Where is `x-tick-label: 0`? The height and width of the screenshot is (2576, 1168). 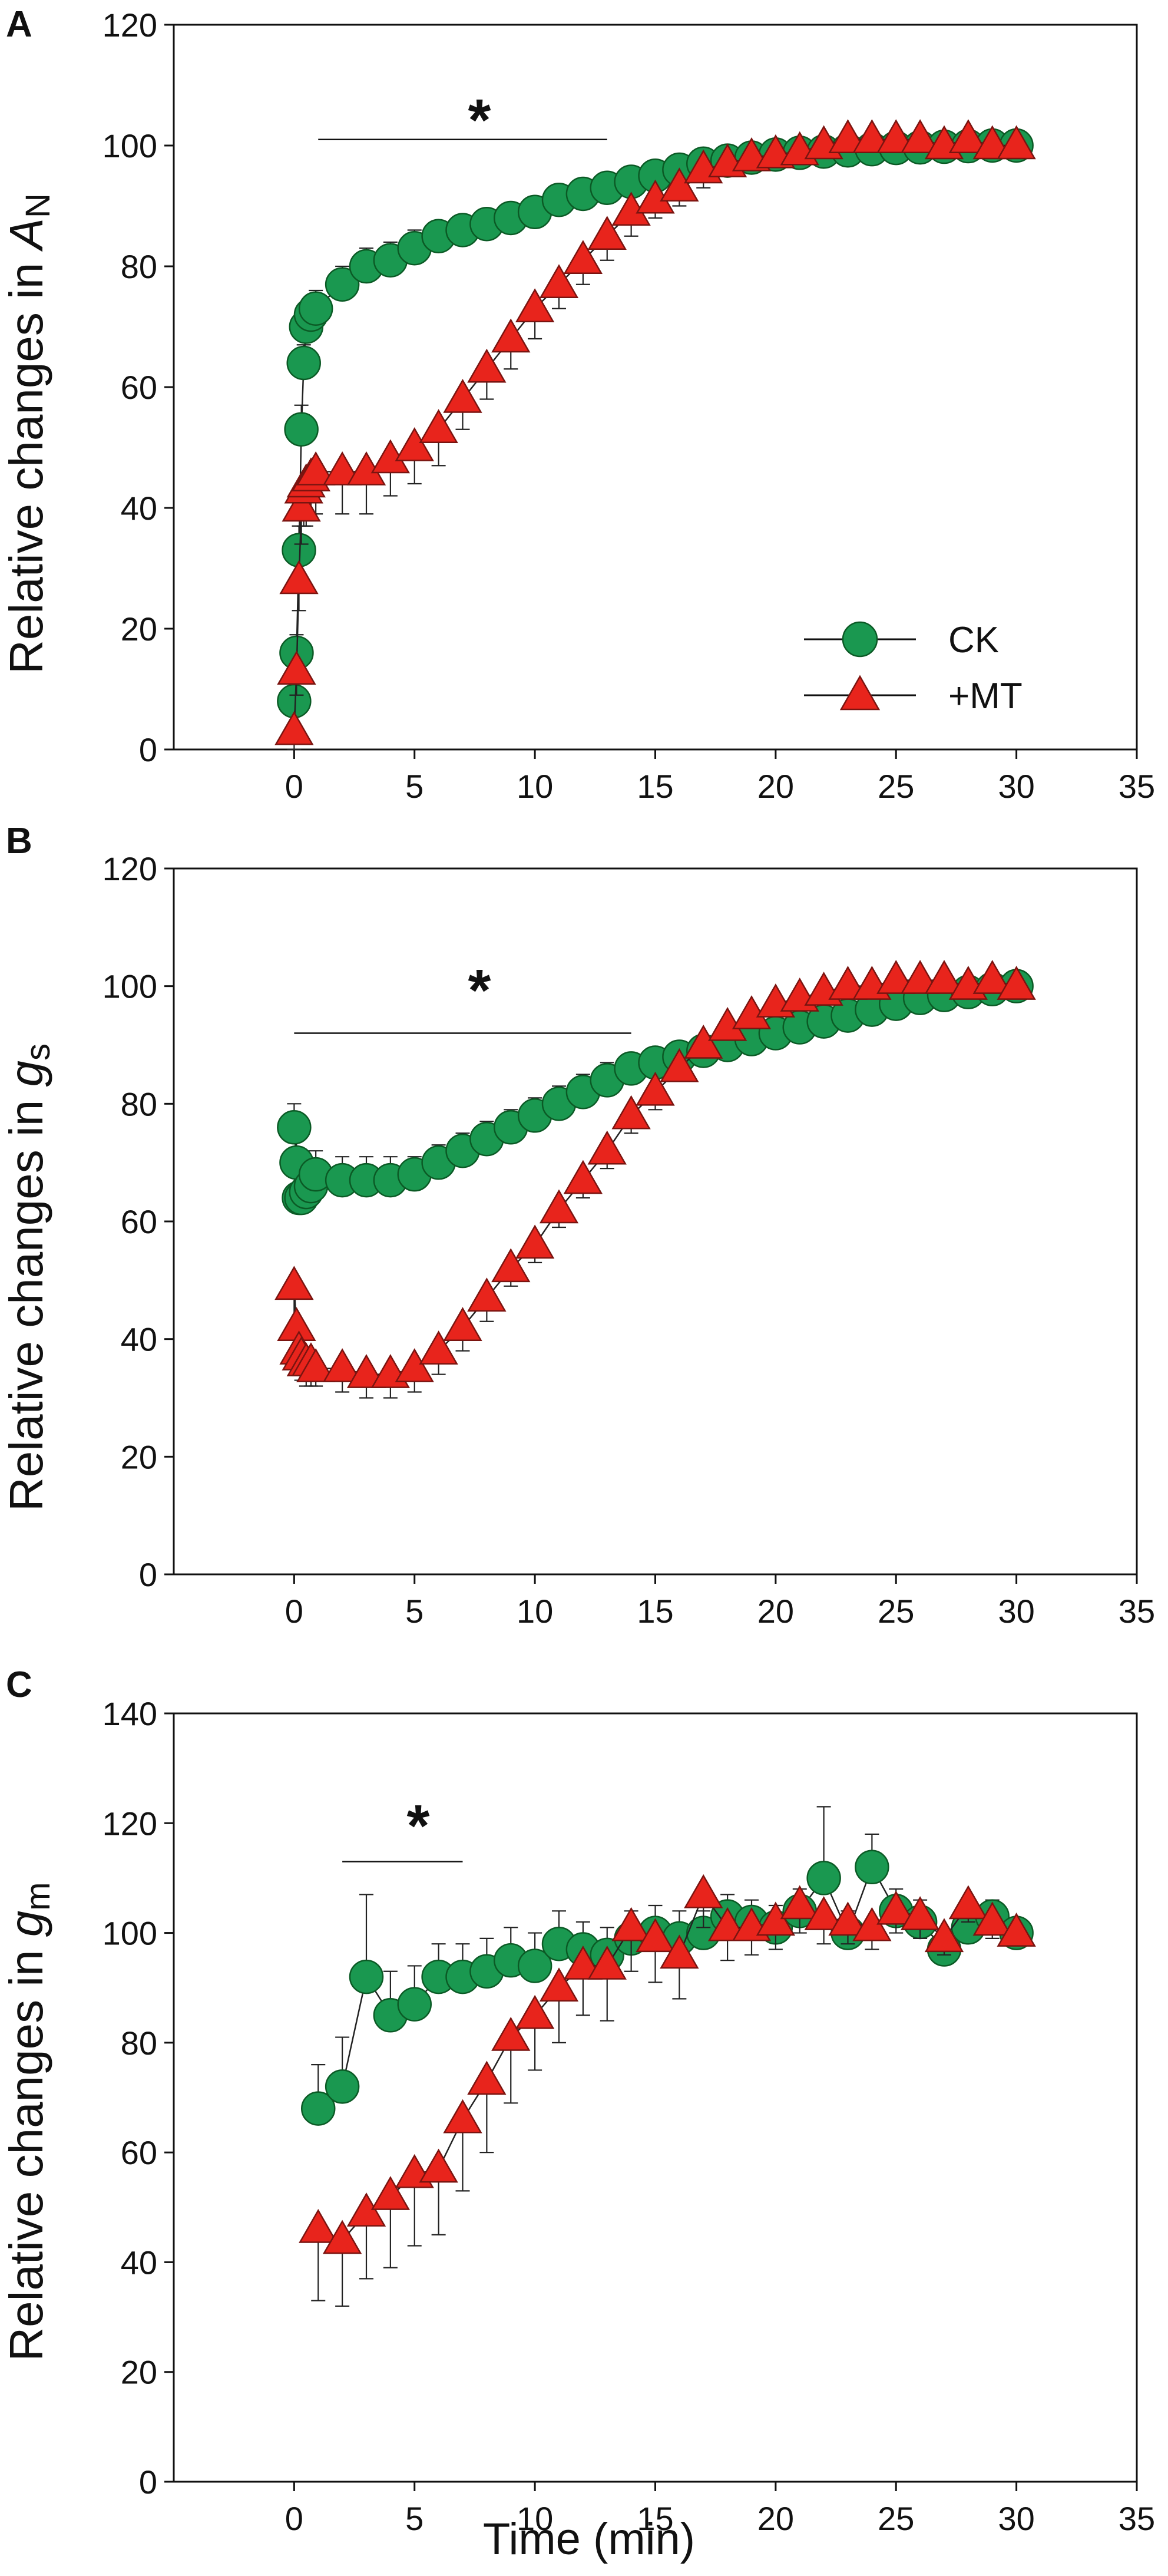
x-tick-label: 0 is located at coordinates (294, 786).